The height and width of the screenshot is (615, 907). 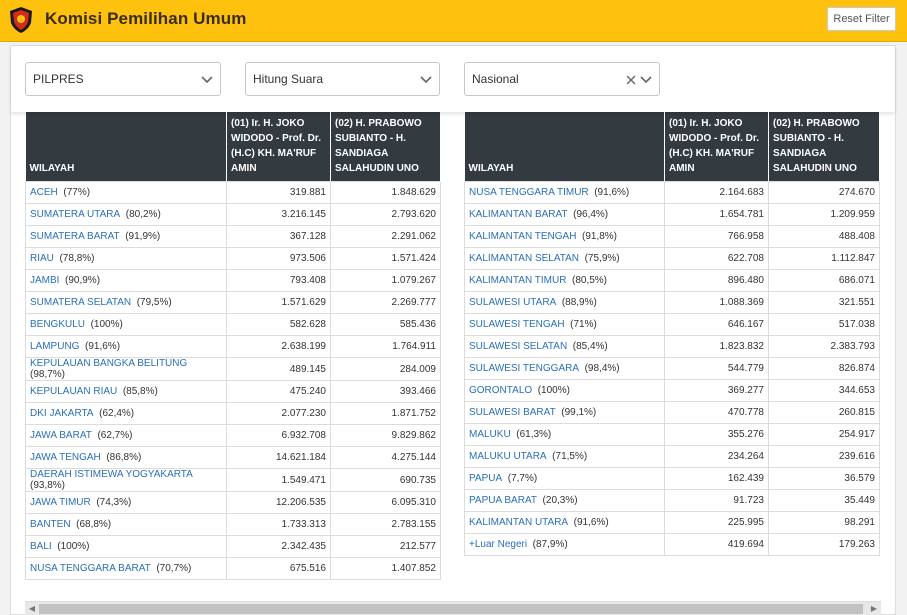 What do you see at coordinates (524, 368) in the screenshot?
I see `region-link: SULAWESI TENGGARA` at bounding box center [524, 368].